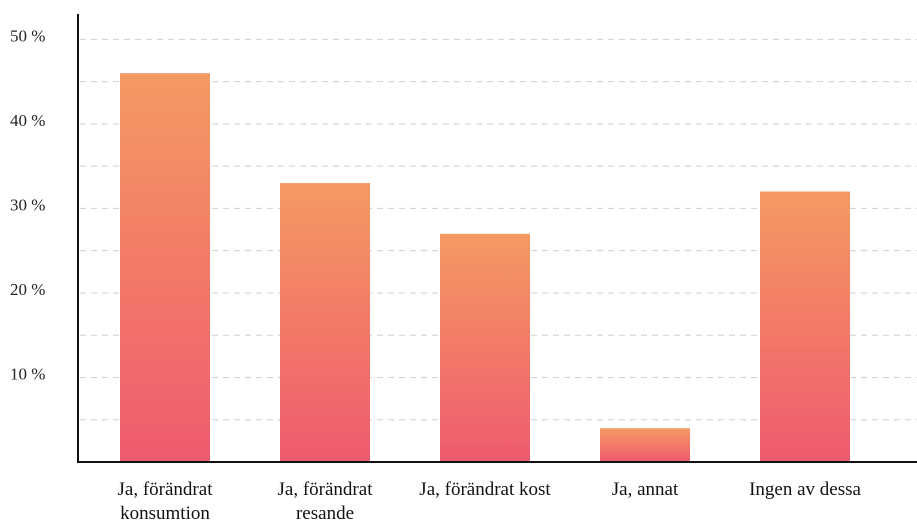 The image size is (917, 530). What do you see at coordinates (645, 489) in the screenshot?
I see `x-tick-label: Ja, annat` at bounding box center [645, 489].